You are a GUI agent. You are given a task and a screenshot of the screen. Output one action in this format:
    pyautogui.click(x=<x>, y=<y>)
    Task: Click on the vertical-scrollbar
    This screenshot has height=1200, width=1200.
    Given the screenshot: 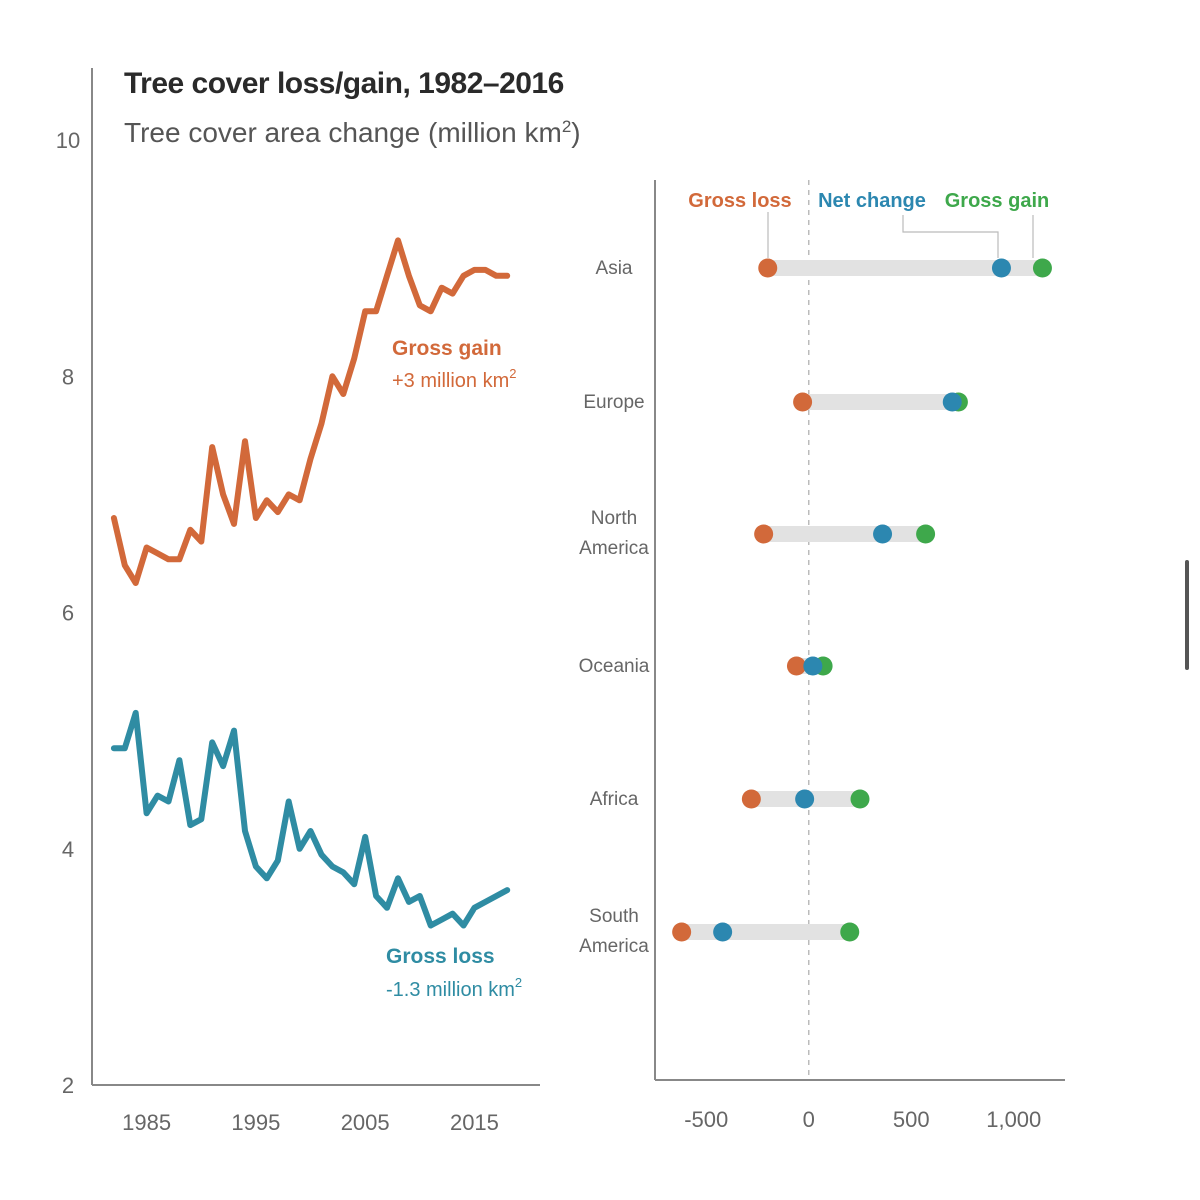 What is the action you would take?
    pyautogui.click(x=1187, y=615)
    